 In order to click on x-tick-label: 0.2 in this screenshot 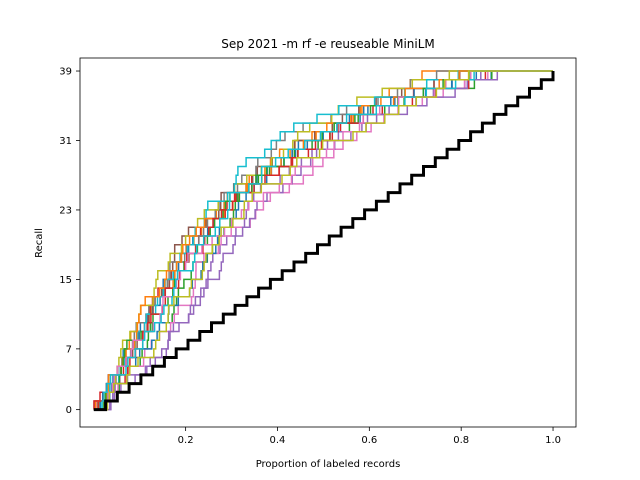, I will do `click(186, 440)`.